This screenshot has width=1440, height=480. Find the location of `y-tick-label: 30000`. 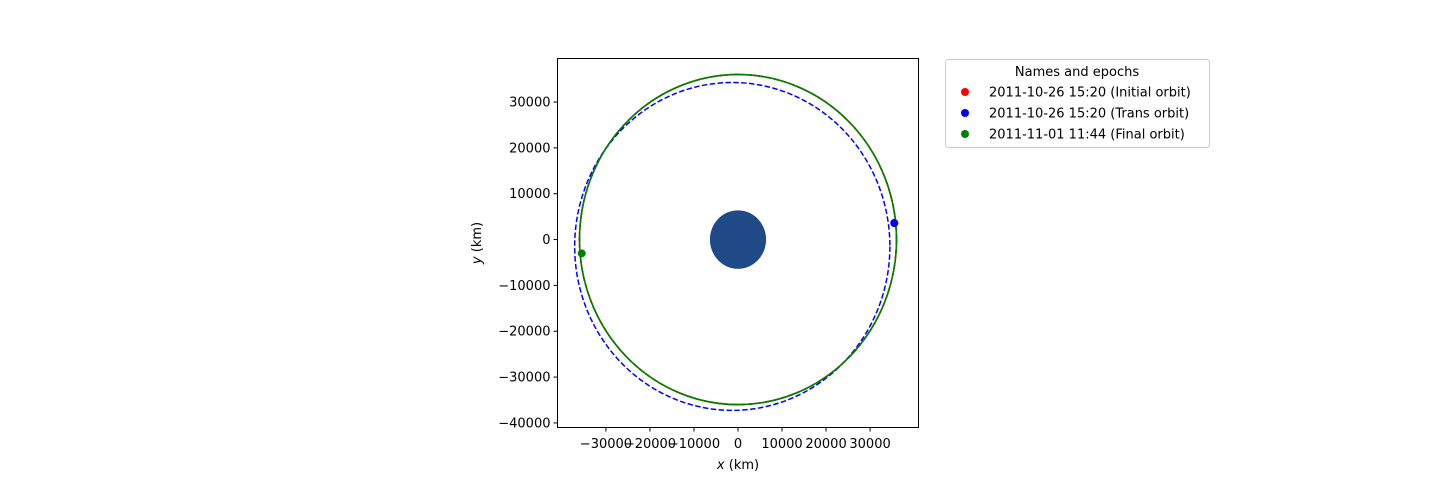

y-tick-label: 30000 is located at coordinates (529, 103).